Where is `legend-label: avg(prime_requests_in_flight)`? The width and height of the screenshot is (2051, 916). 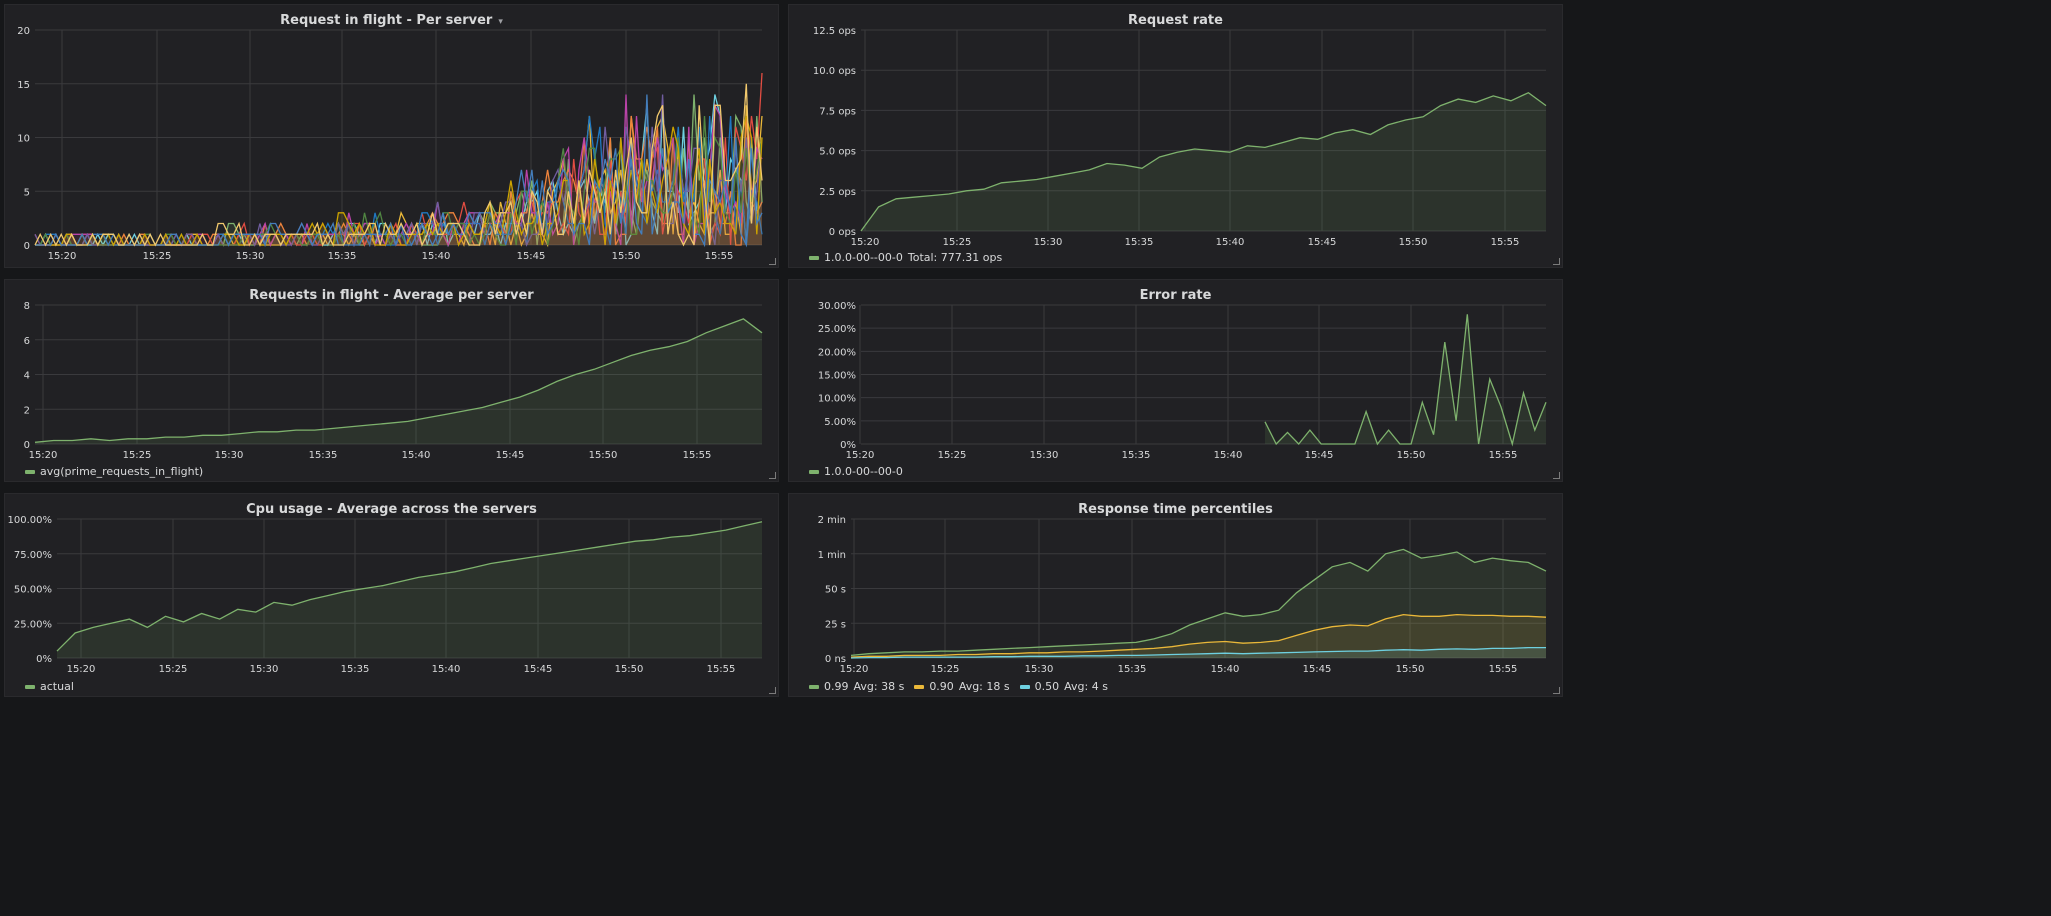 legend-label: avg(prime_requests_in_flight) is located at coordinates (122, 471).